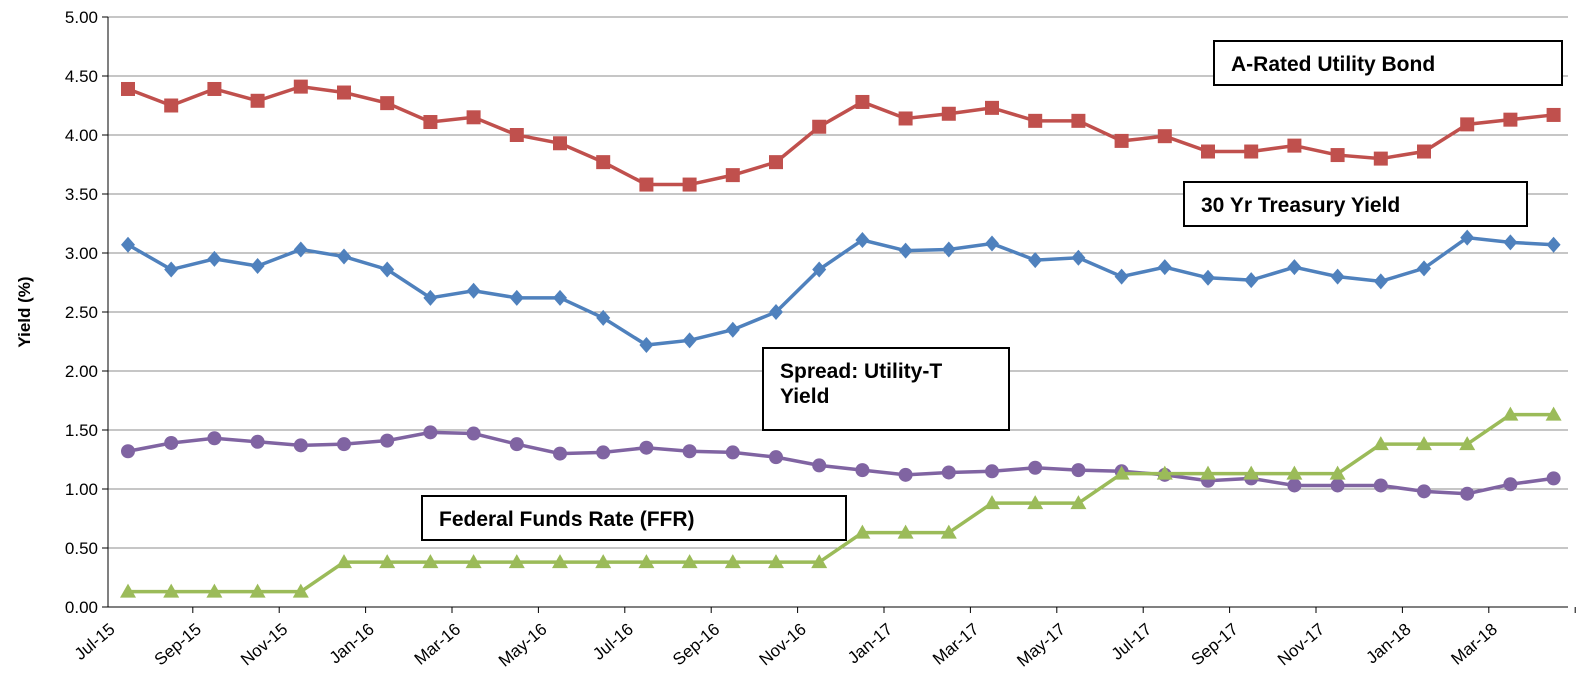 The width and height of the screenshot is (1591, 696). Describe the element at coordinates (95, 642) in the screenshot. I see `x-tick-label: Jul-15` at that location.